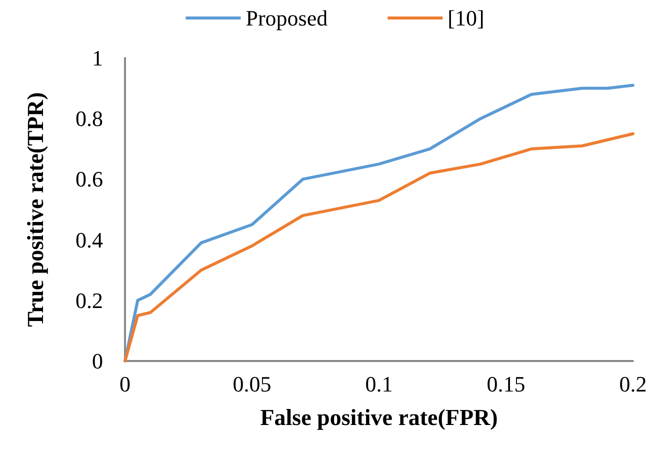  What do you see at coordinates (252, 384) in the screenshot?
I see `x-tick-label: 0.05` at bounding box center [252, 384].